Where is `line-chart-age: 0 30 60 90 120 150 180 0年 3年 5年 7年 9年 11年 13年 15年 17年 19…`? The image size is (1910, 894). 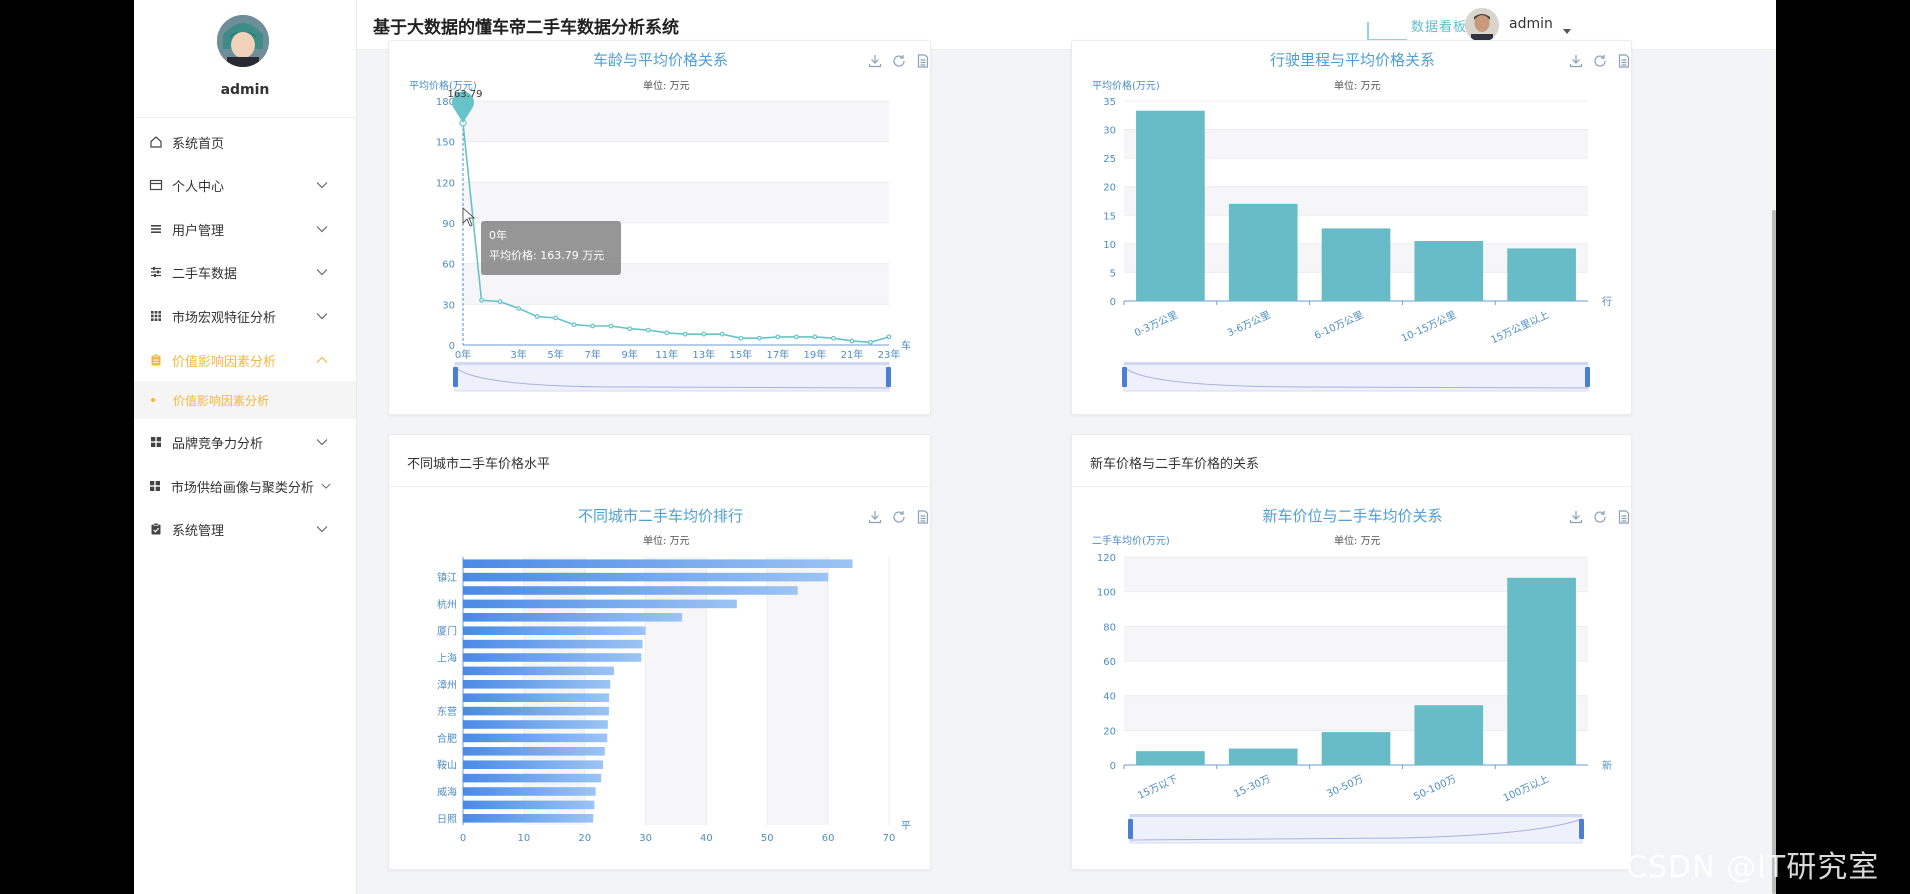
line-chart-age: 0 30 60 90 120 150 180 0年 3年 5年 7年 9年 11年 13年 15年 17年 19… is located at coordinates (660, 228).